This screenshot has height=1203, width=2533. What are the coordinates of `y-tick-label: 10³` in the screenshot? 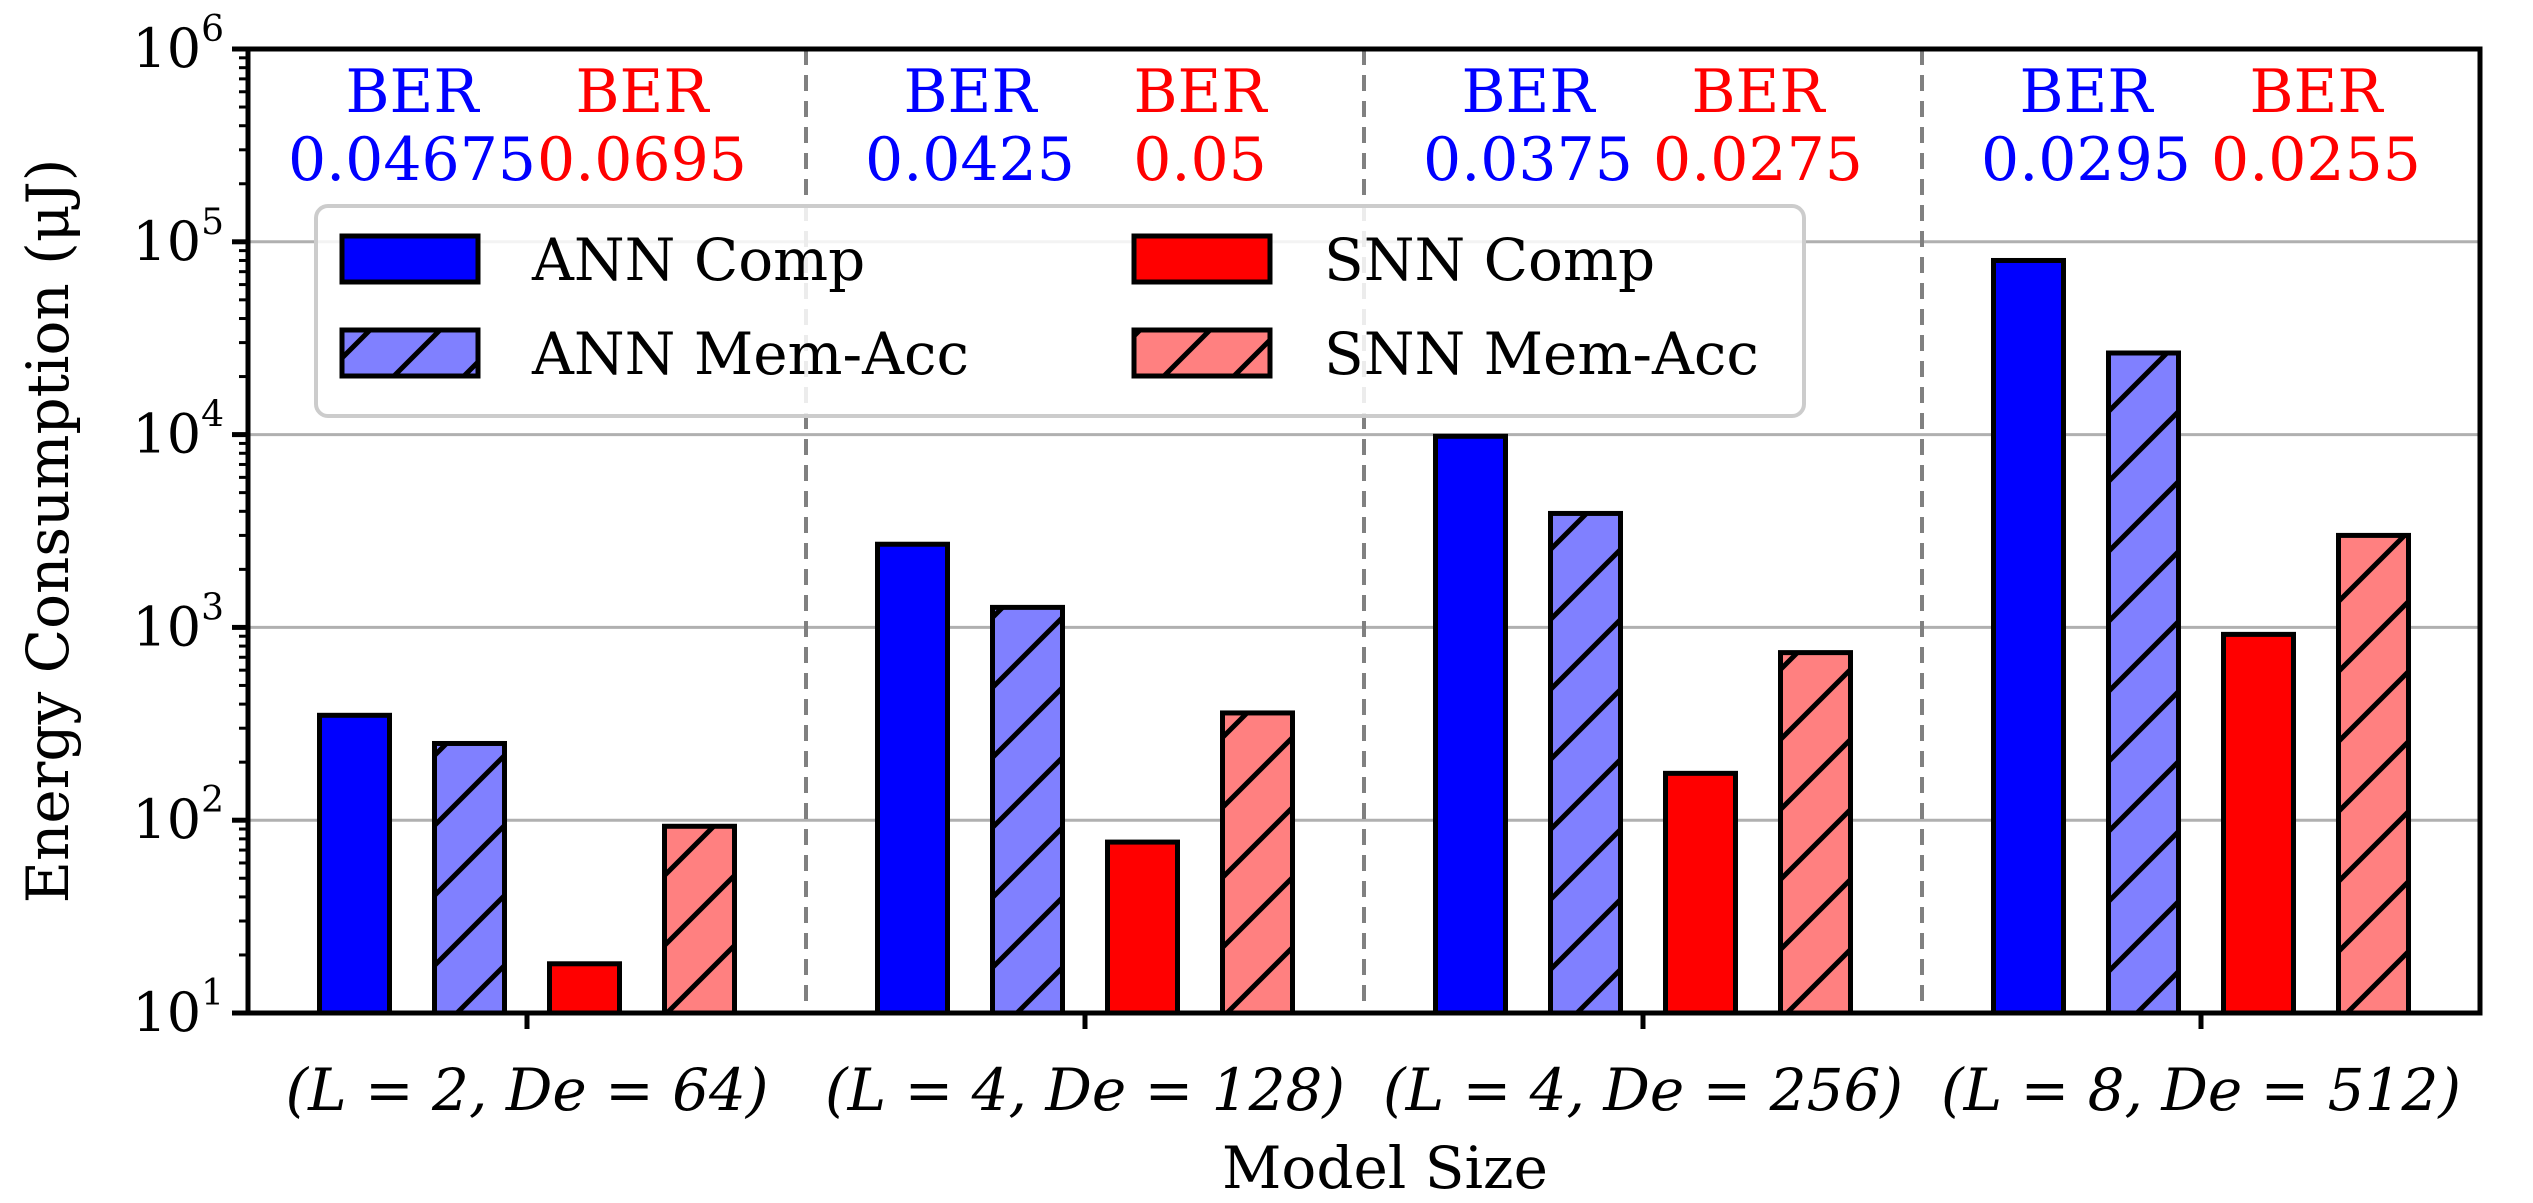 It's located at (178, 622).